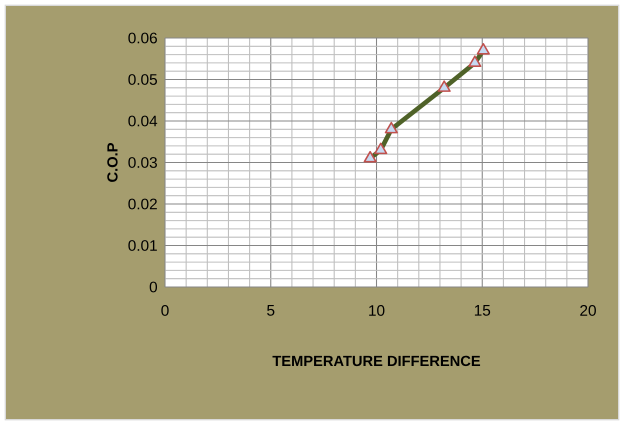 This screenshot has height=425, width=624. What do you see at coordinates (142, 162) in the screenshot?
I see `y-tick-label: 0.03` at bounding box center [142, 162].